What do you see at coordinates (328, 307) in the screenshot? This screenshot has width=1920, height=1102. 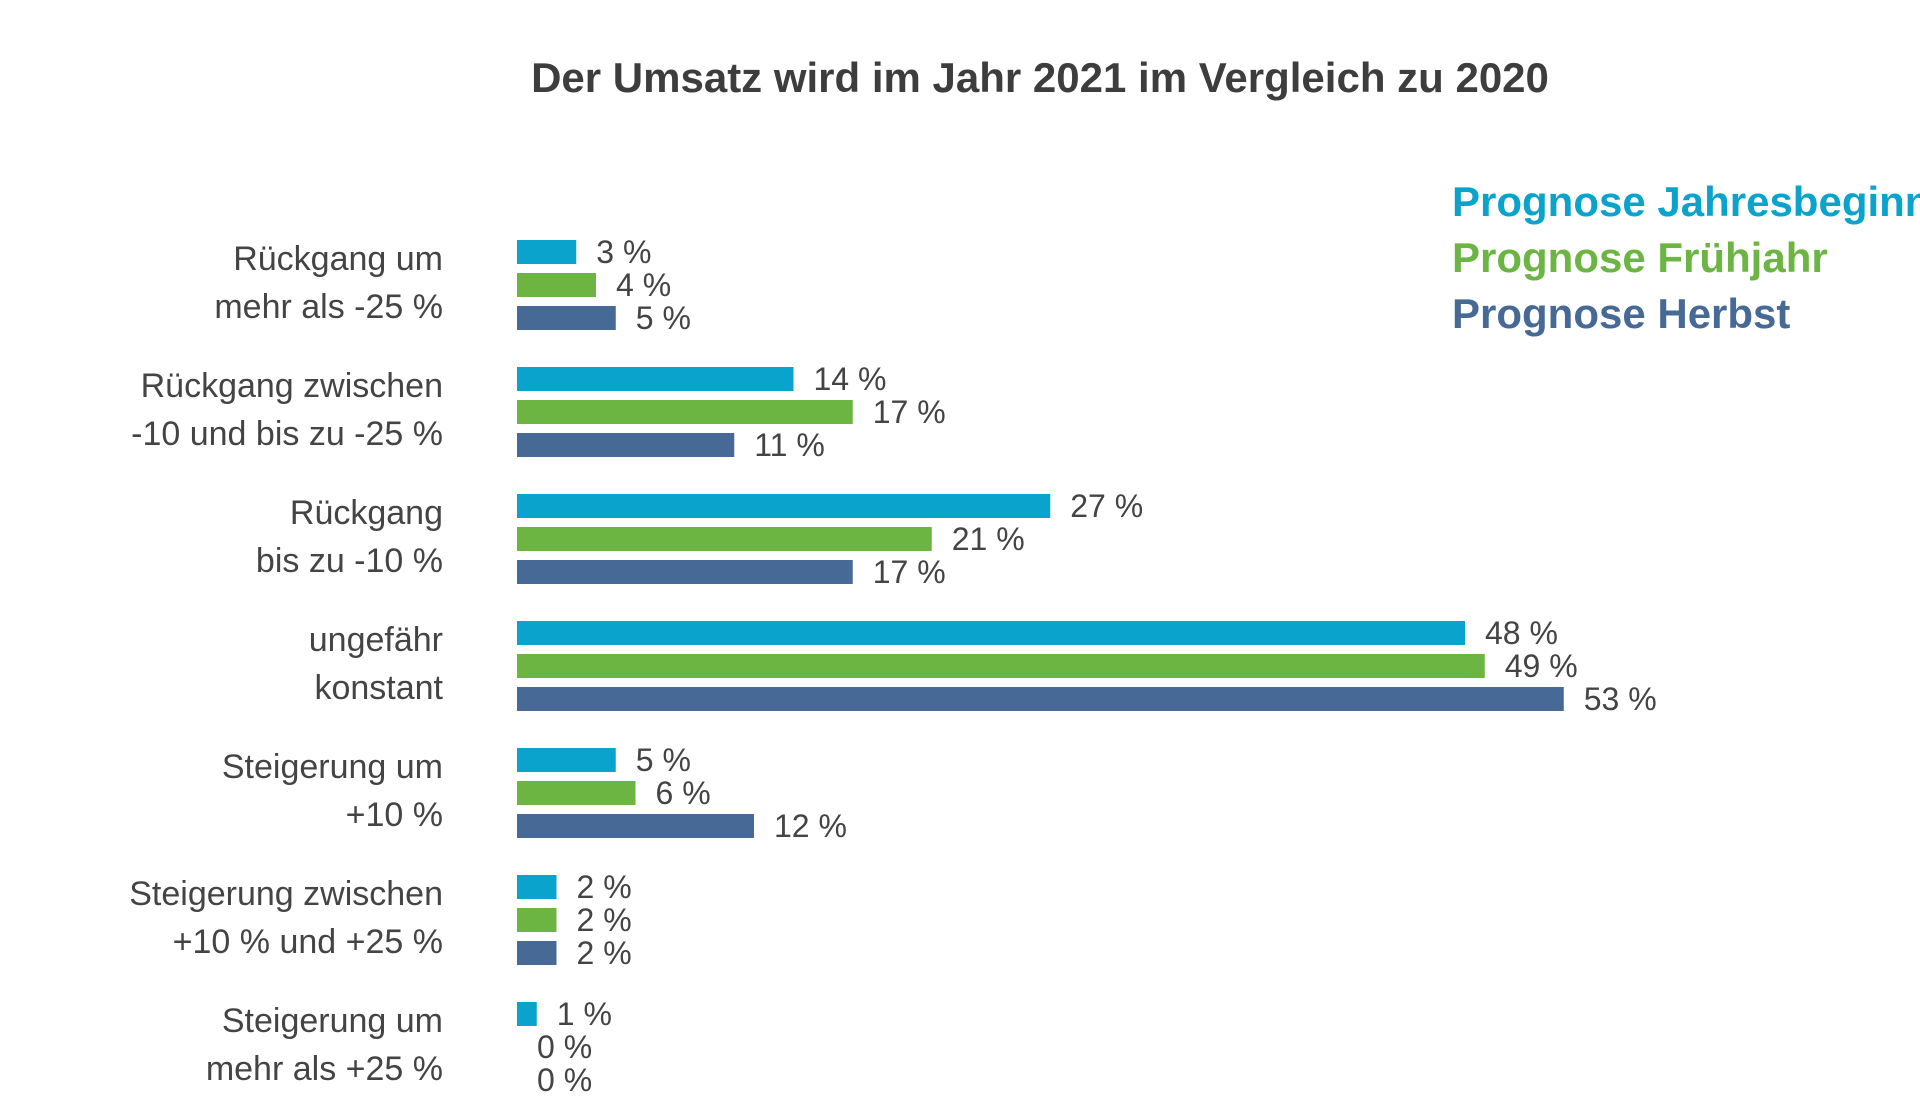 I see `category-label: mehr als -25 %` at bounding box center [328, 307].